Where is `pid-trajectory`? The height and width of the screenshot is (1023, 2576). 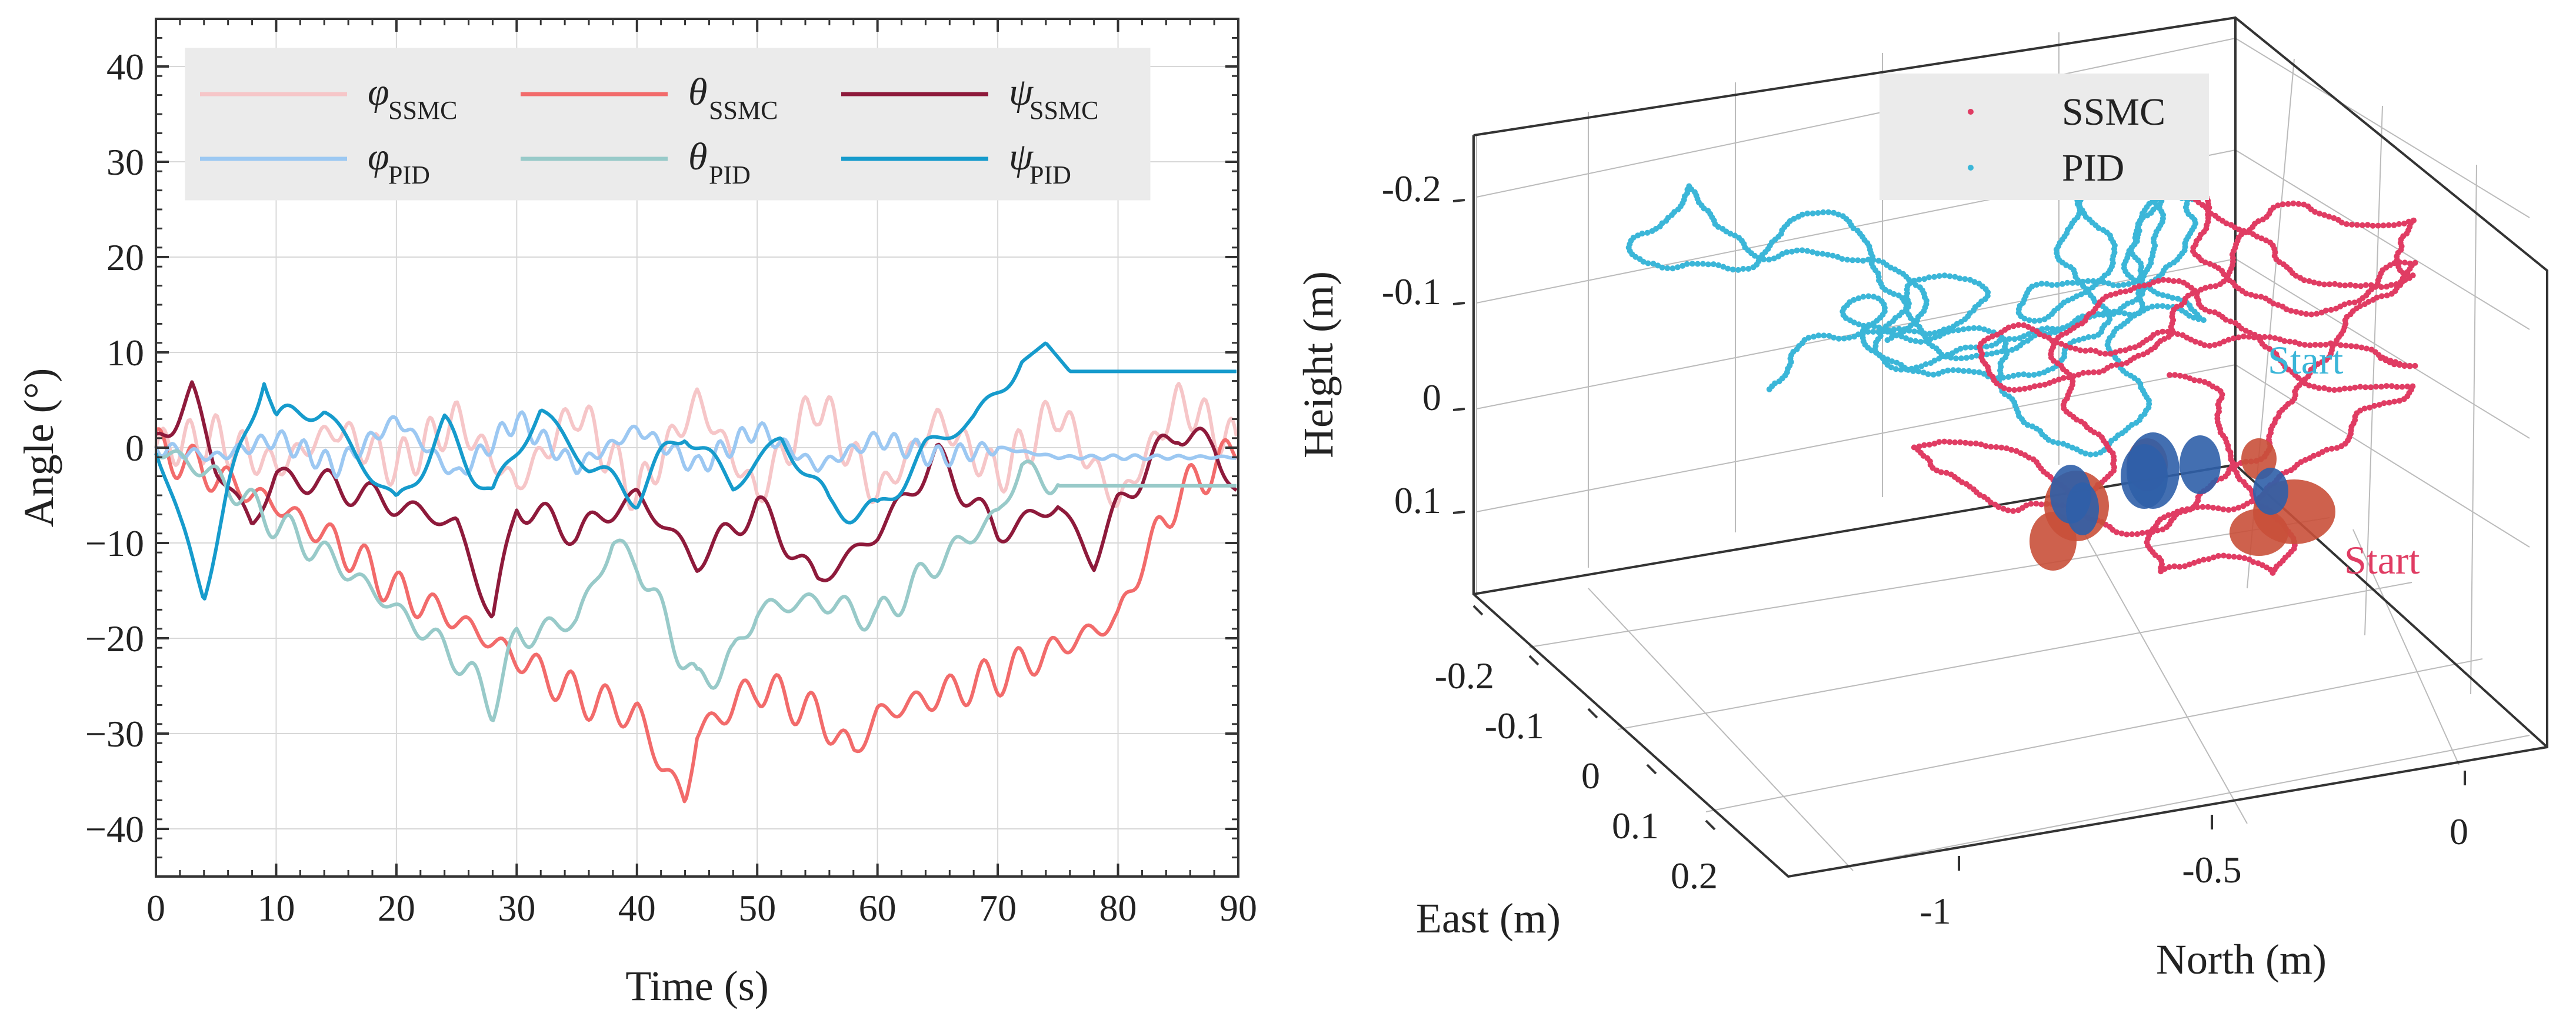
pid-trajectory is located at coordinates (1916, 320).